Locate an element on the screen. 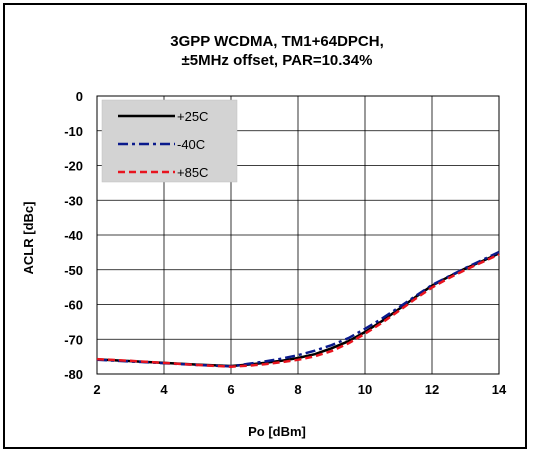 Image resolution: width=534 pixels, height=455 pixels. chart-title-line1: 3GPP WCDMA, TM1+64DPCH, is located at coordinates (277, 41).